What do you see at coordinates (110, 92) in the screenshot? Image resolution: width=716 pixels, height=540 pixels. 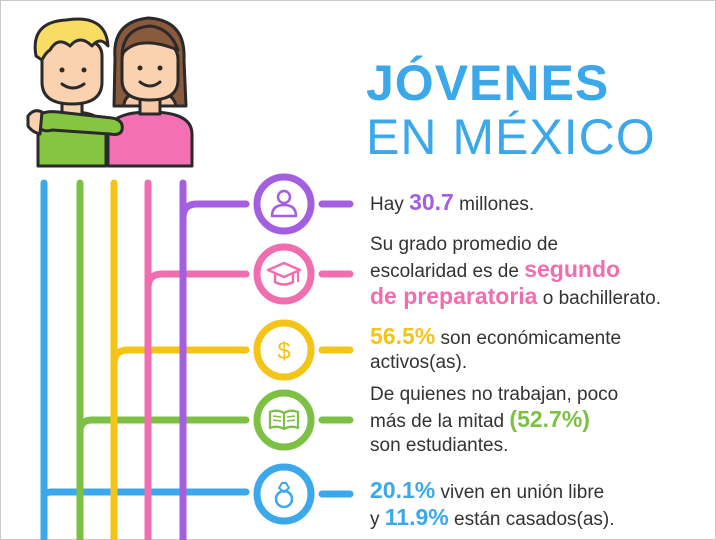 I see `two-youths-illustration` at bounding box center [110, 92].